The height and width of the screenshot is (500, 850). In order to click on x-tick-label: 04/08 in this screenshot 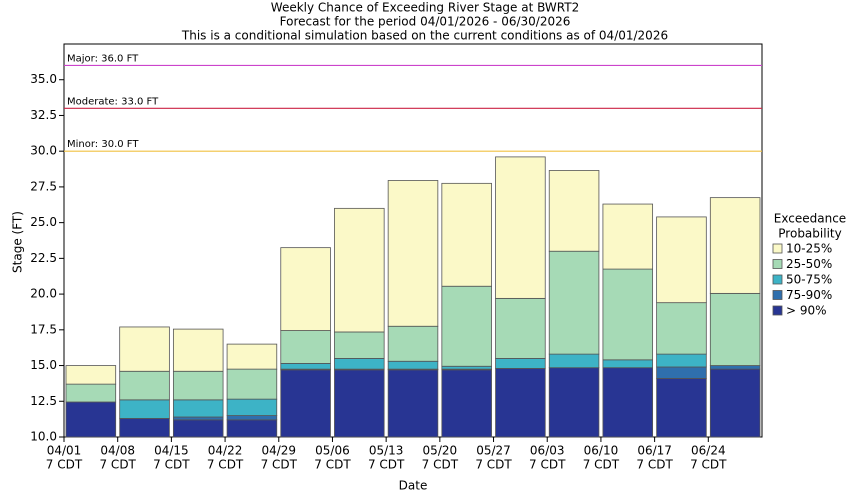, I will do `click(117, 451)`.